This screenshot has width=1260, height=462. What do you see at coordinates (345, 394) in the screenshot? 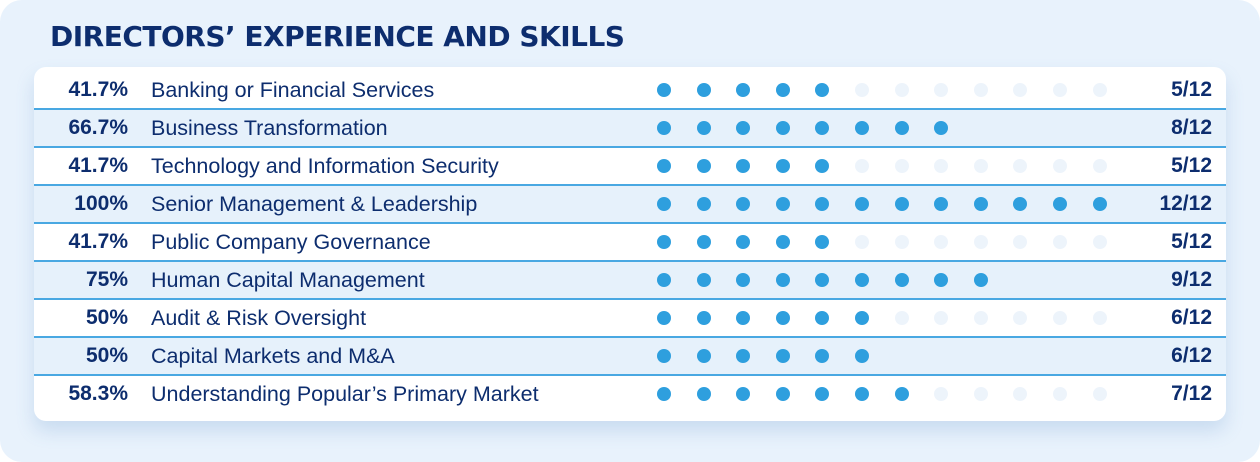
I see `skill-label: Understanding Popular’s Primary Market` at bounding box center [345, 394].